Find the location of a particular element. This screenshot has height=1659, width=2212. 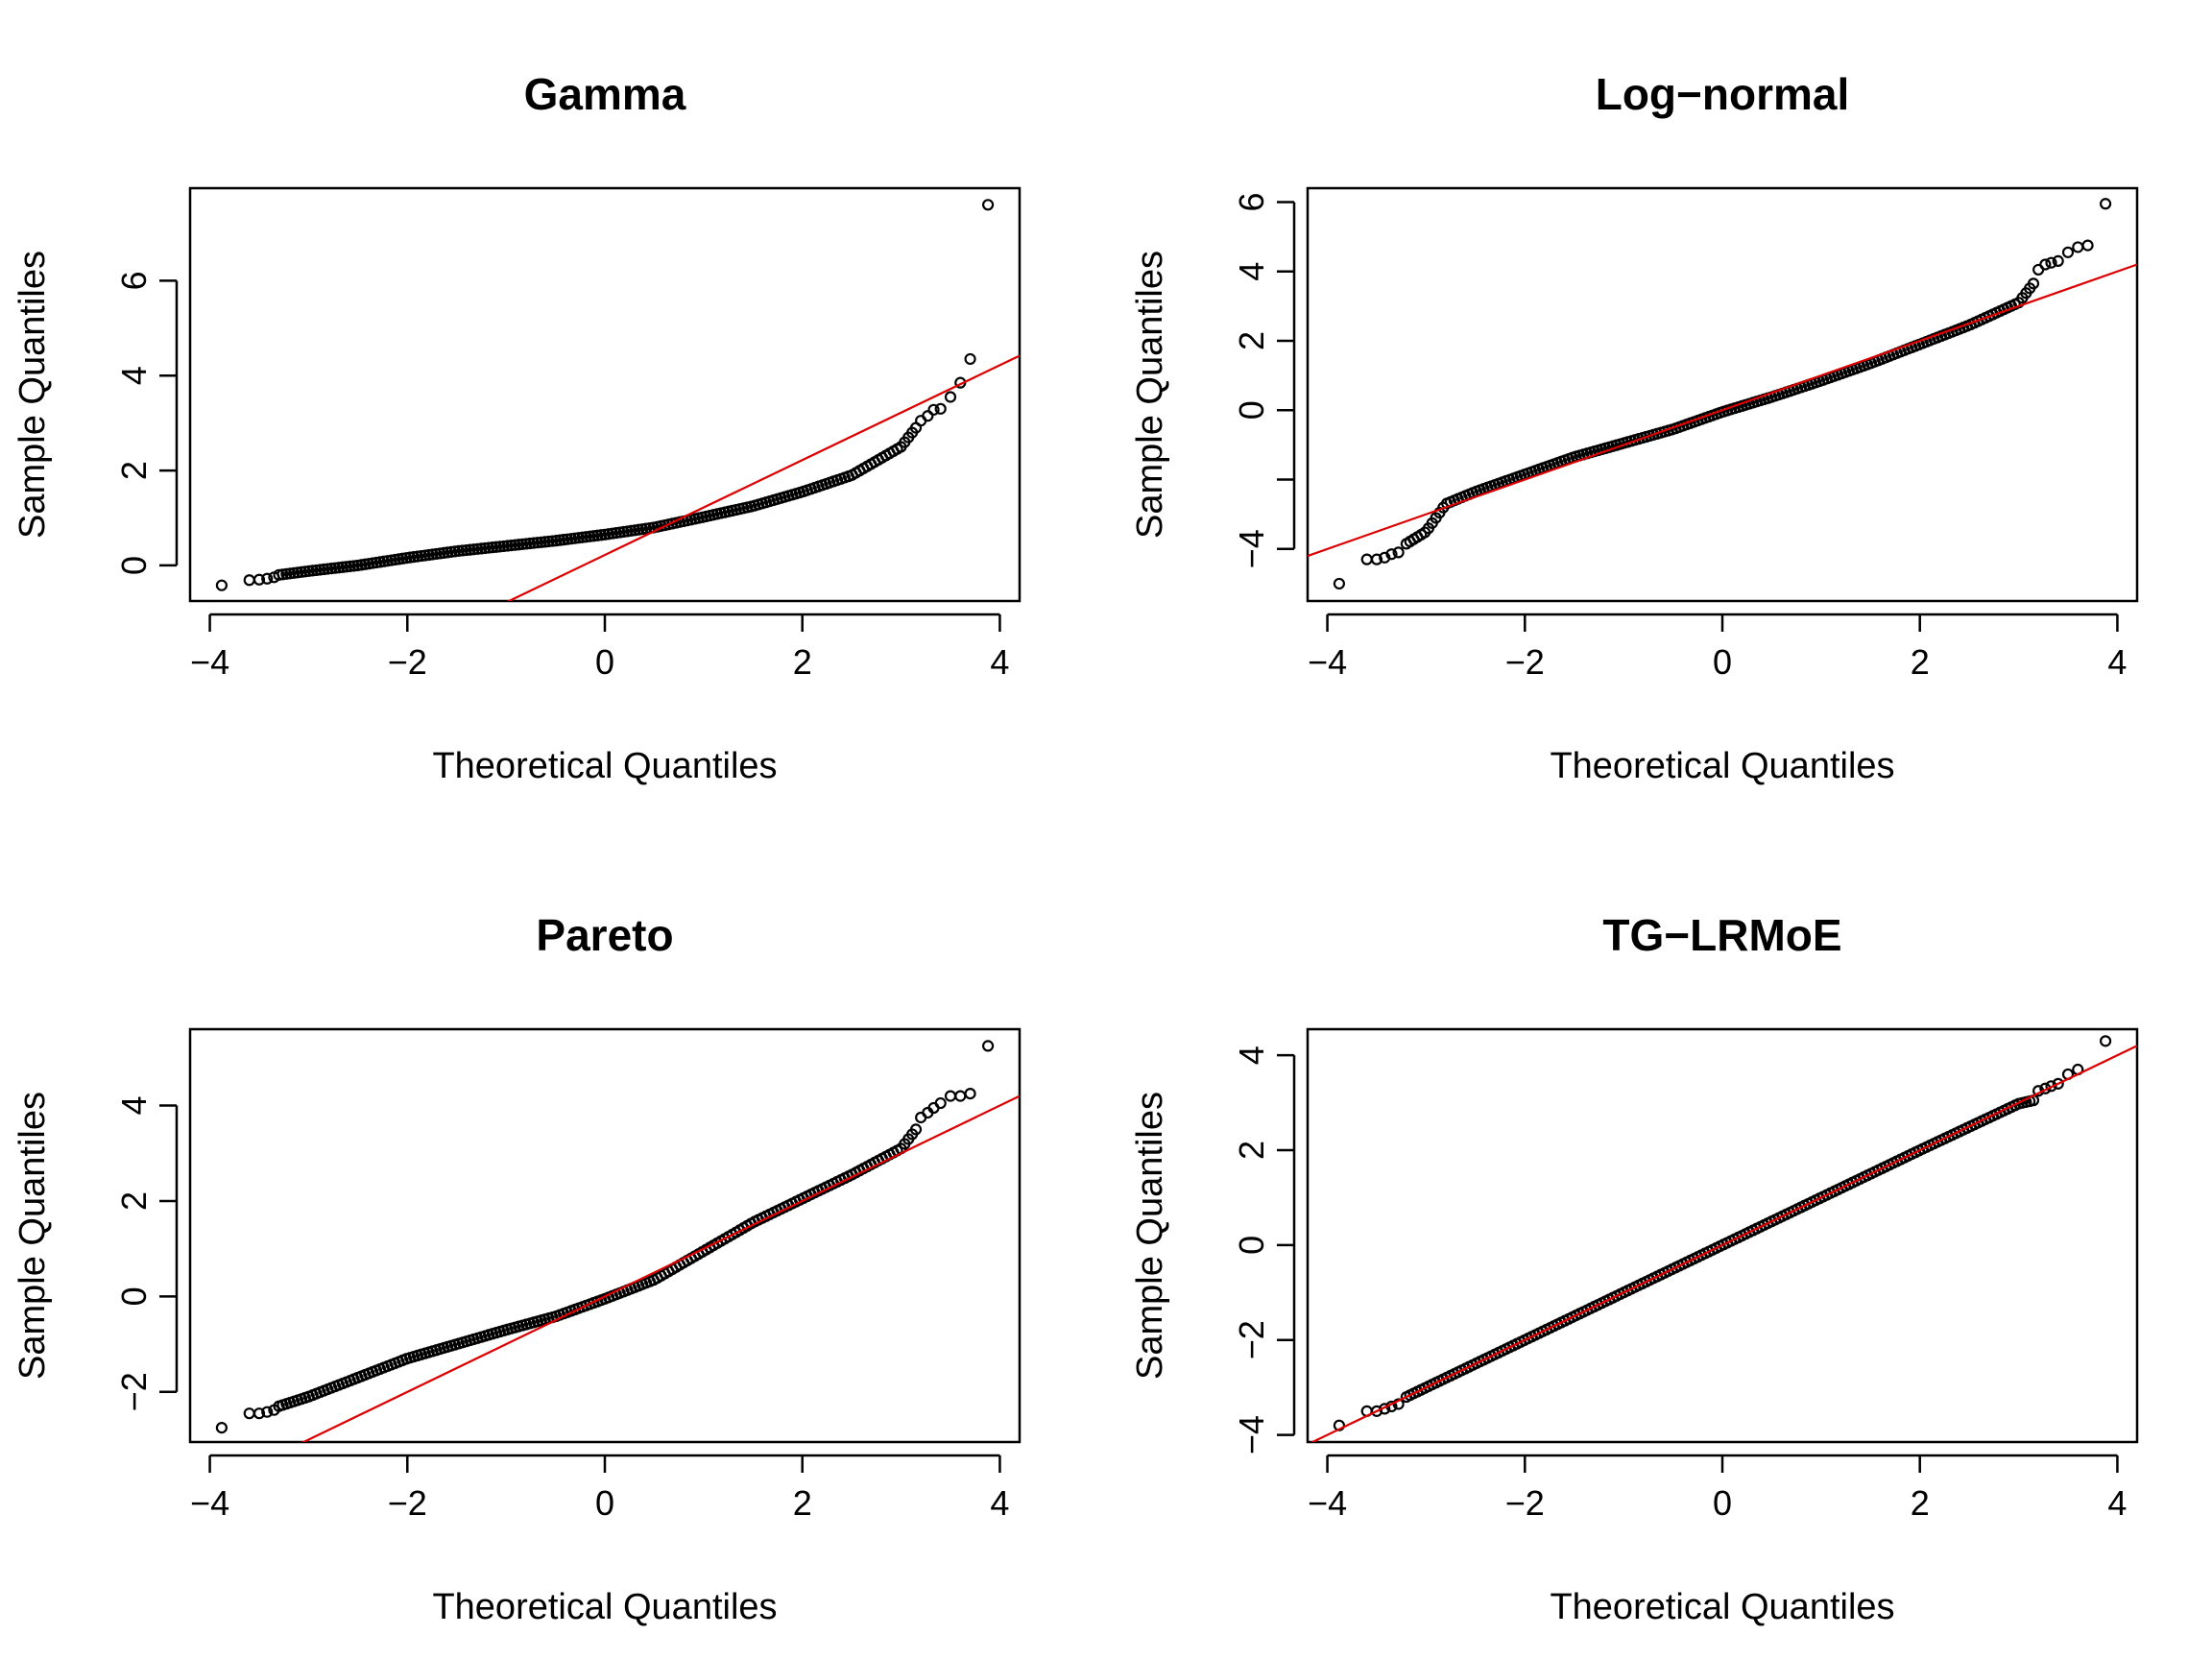

panel-title: Gamma is located at coordinates (605, 94).